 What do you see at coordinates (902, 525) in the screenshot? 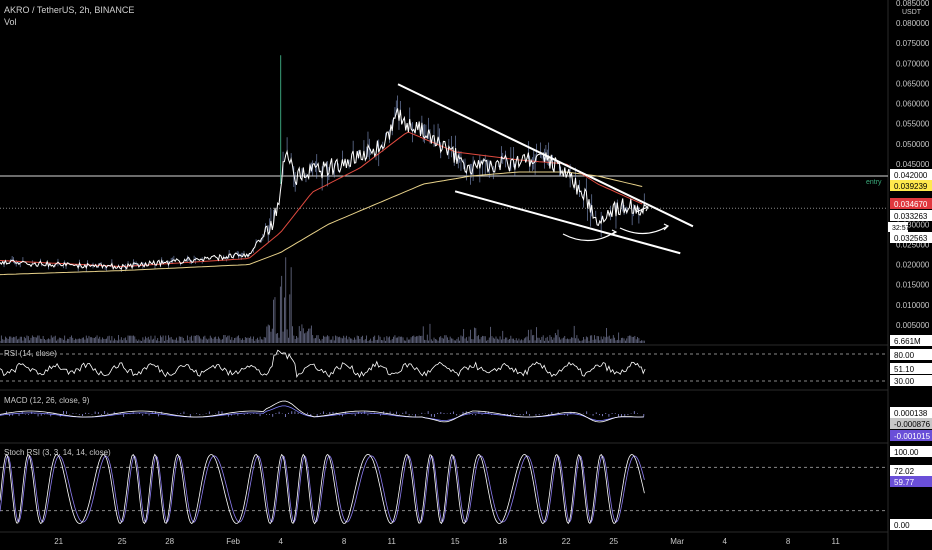
I see `stoch-tag: 0.00` at bounding box center [902, 525].